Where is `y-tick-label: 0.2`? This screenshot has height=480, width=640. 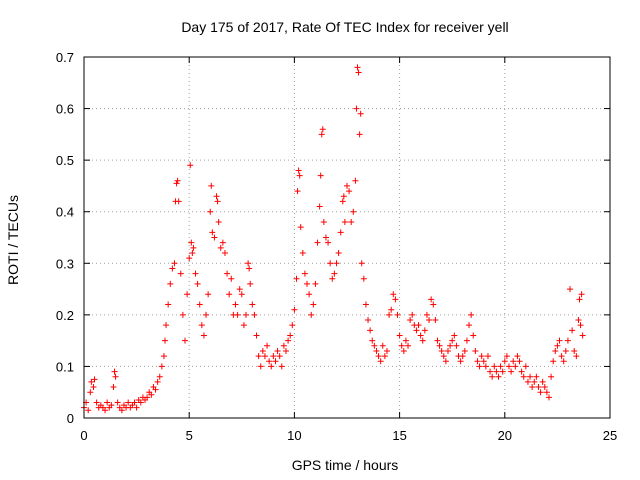
y-tick-label: 0.2 is located at coordinates (65, 315).